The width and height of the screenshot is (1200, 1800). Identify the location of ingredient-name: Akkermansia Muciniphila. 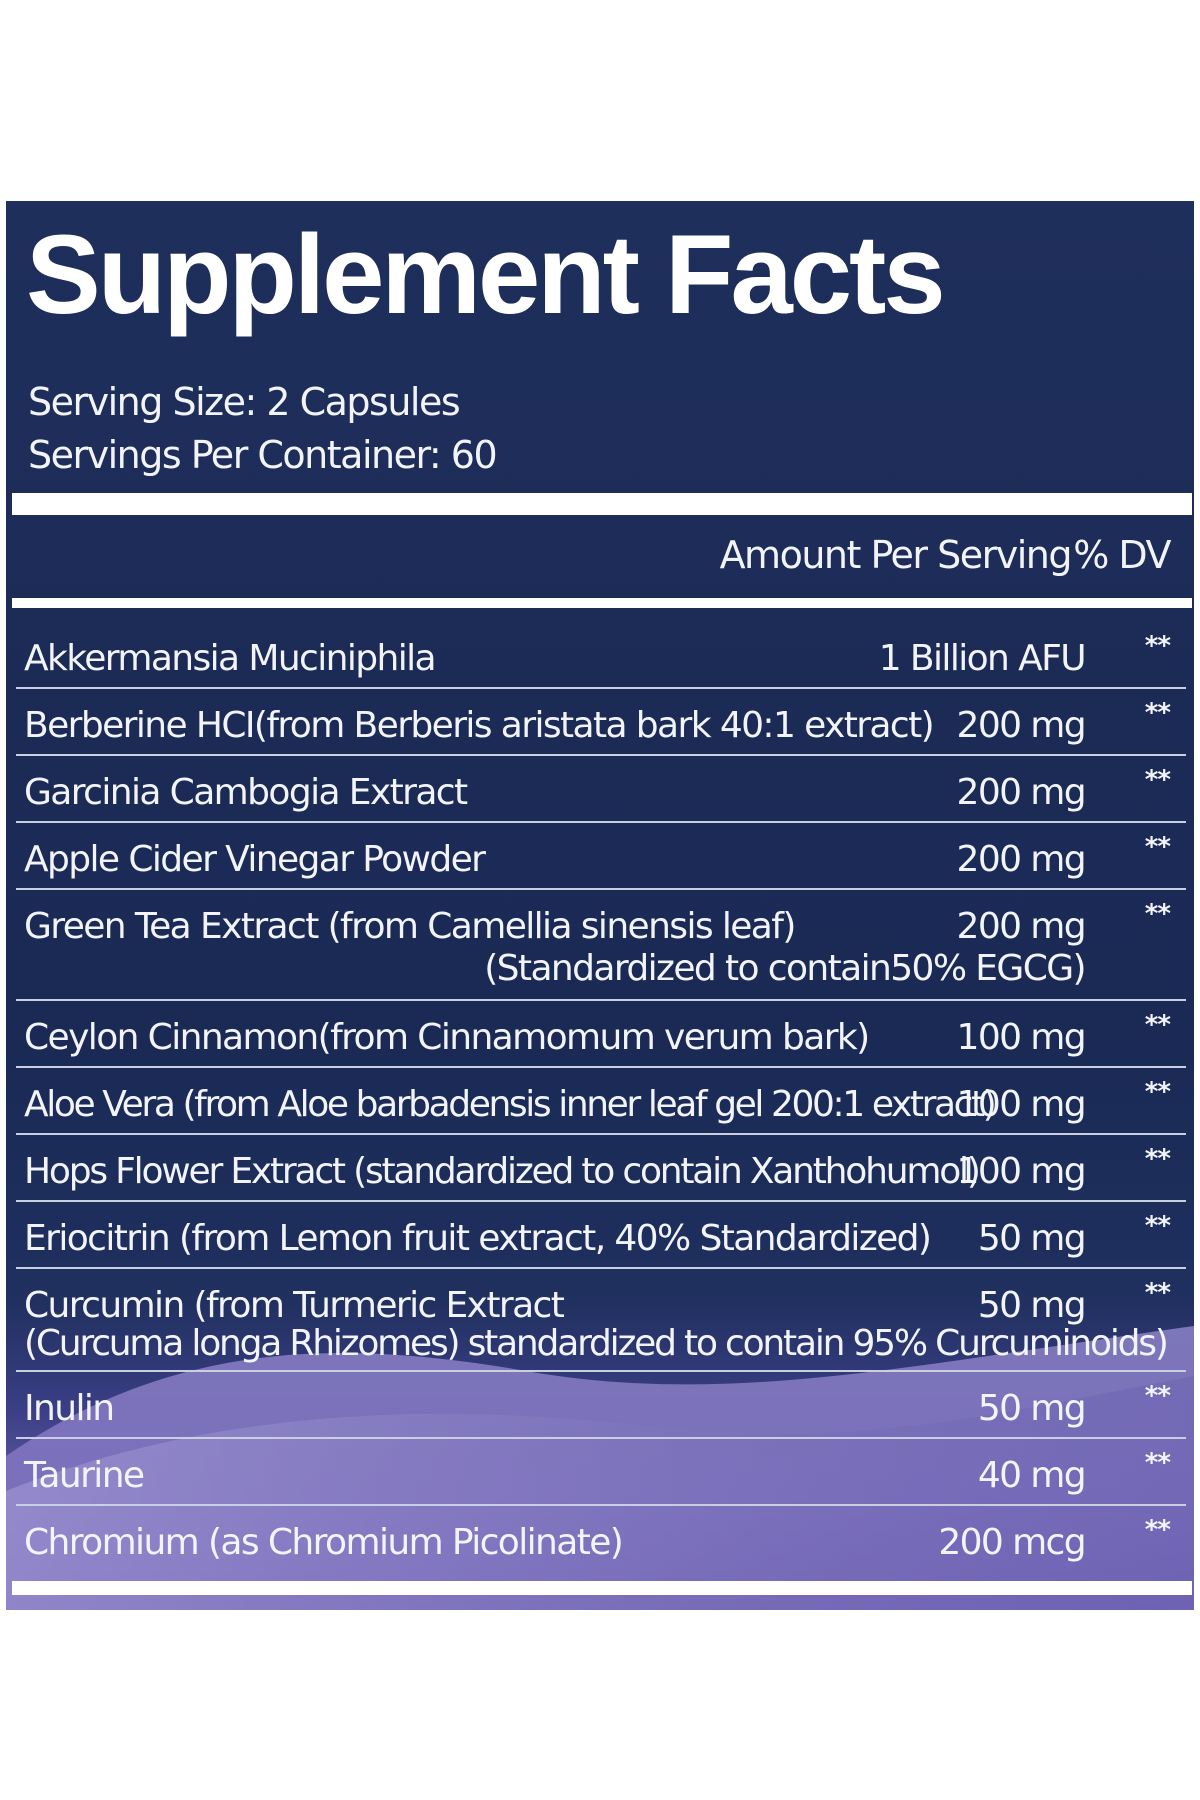
(230, 658).